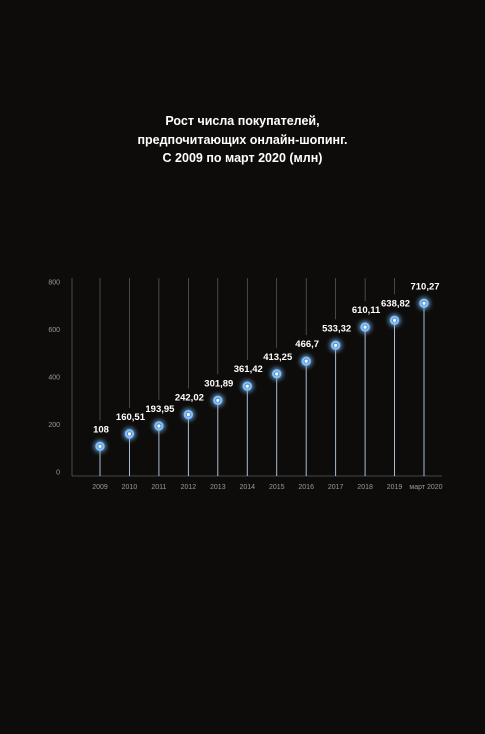  I want to click on x-tick-label: 2015, so click(277, 487).